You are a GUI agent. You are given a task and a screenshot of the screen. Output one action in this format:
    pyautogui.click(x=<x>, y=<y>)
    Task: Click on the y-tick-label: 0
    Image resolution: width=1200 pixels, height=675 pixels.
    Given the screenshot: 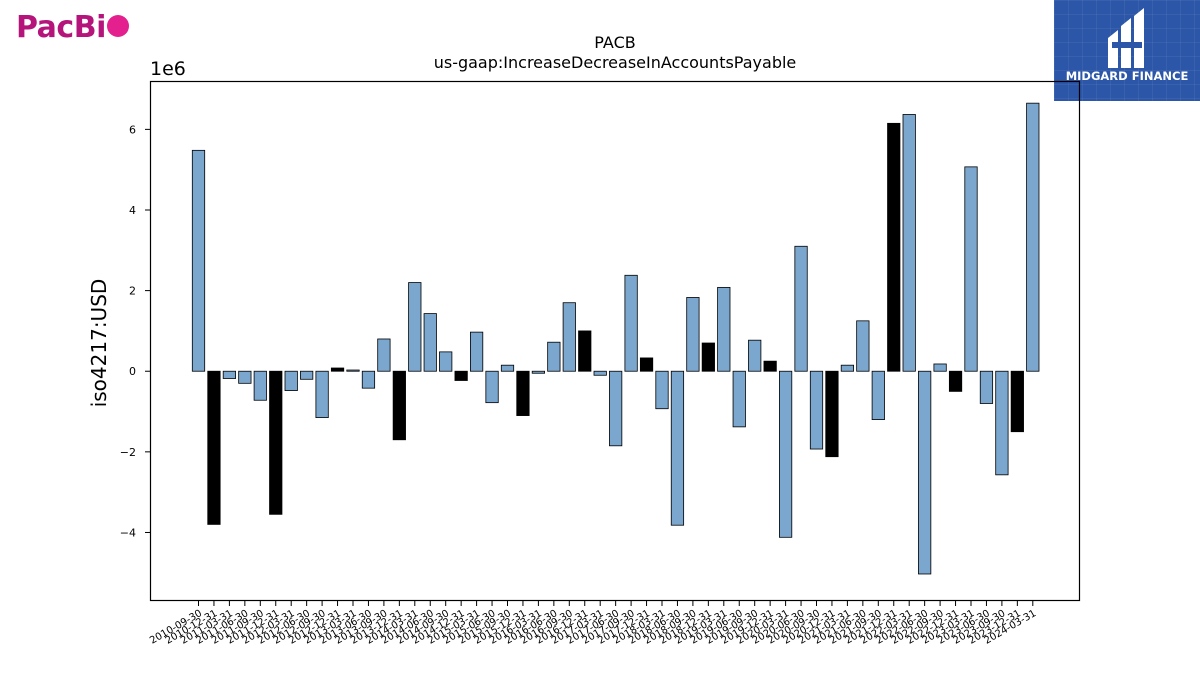 What is the action you would take?
    pyautogui.click(x=132, y=371)
    